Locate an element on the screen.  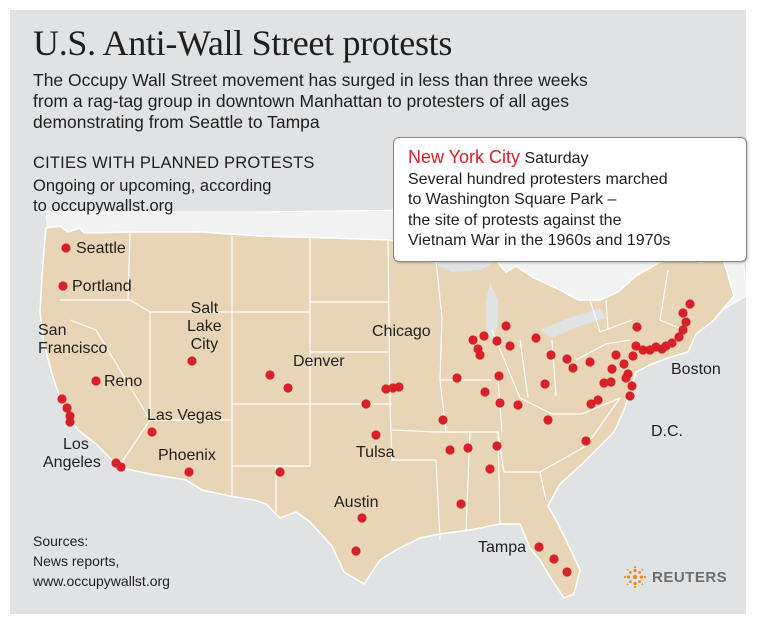
legend-description-line: Ongoing or upcoming, according is located at coordinates (152, 186).